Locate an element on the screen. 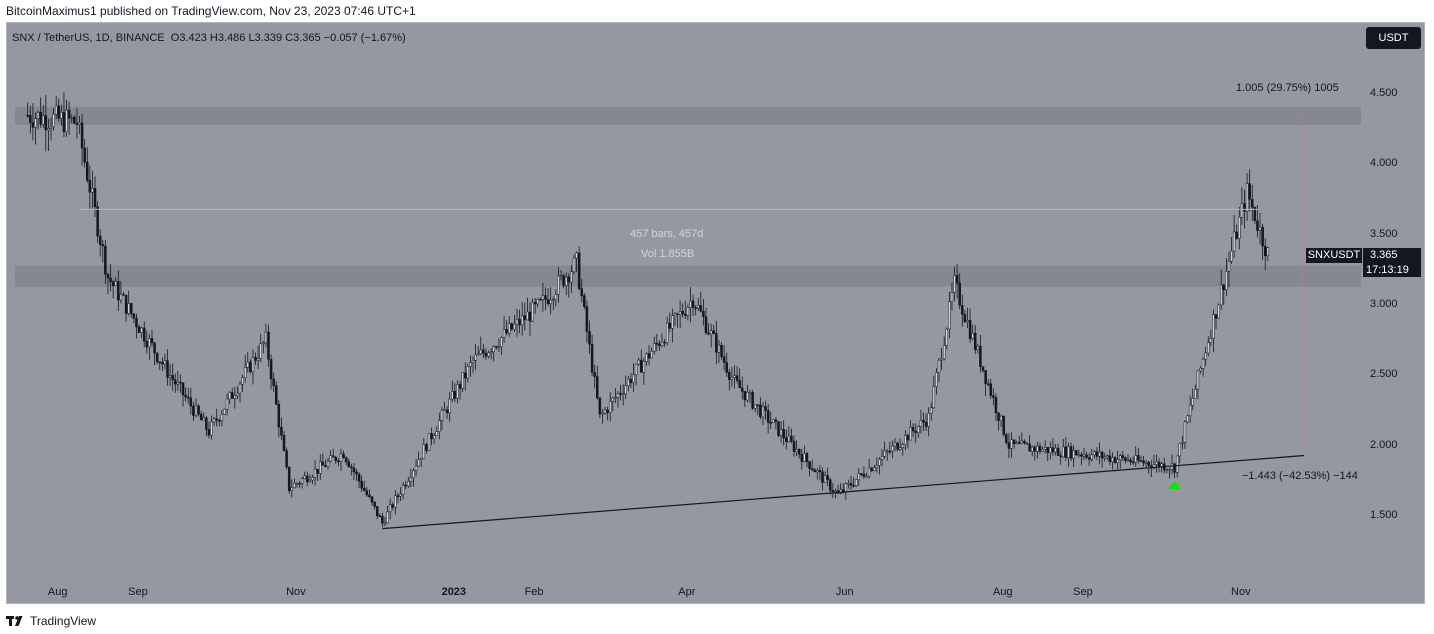 This screenshot has height=634, width=1434. currency-button: USDT is located at coordinates (1393, 38).